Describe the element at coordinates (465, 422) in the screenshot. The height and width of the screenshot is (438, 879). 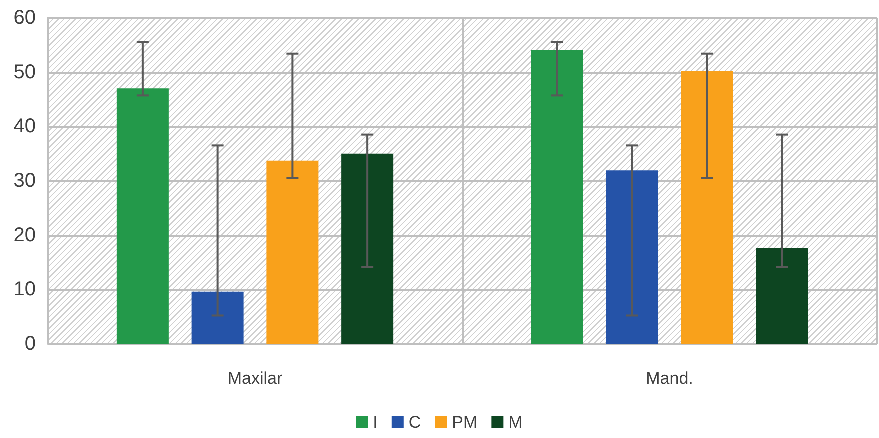
I see `legend-label: PM` at that location.